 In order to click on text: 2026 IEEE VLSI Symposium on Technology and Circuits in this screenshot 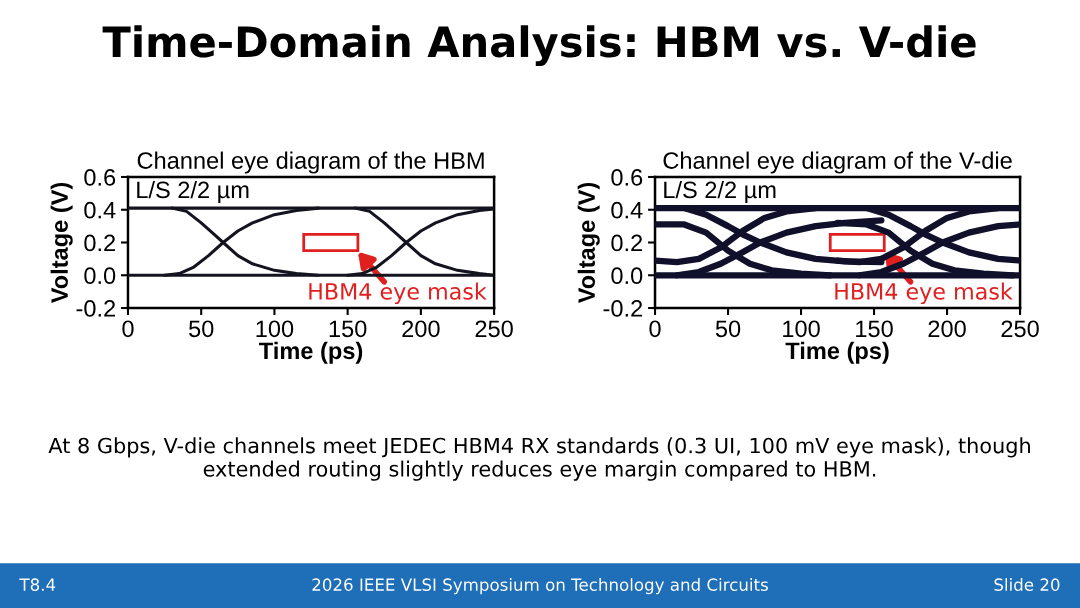, I will do `click(540, 586)`.